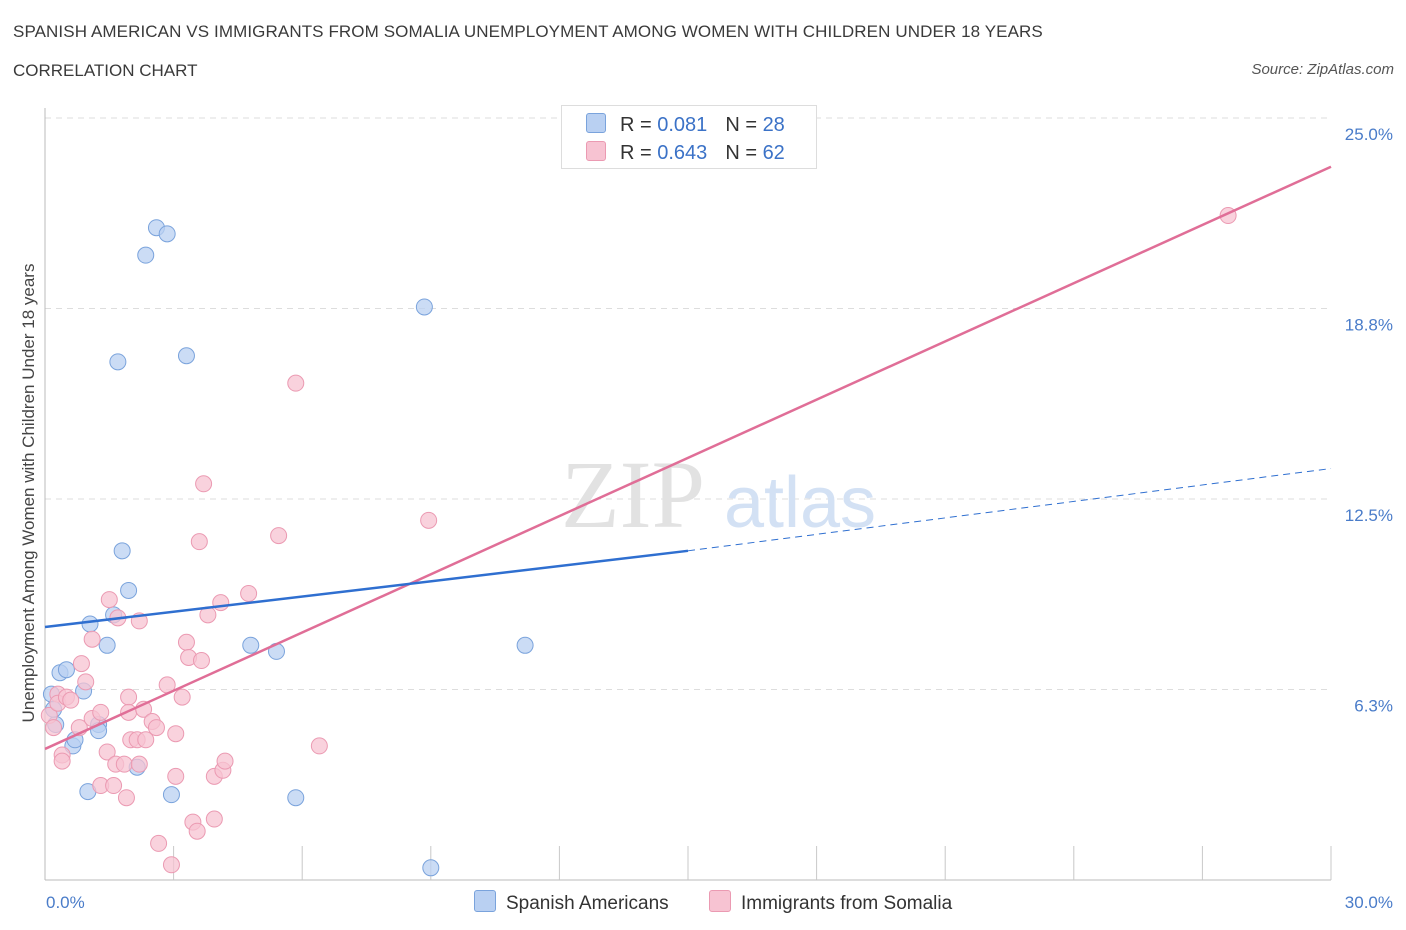  I want to click on legend-n-value: 28, so click(773, 125).